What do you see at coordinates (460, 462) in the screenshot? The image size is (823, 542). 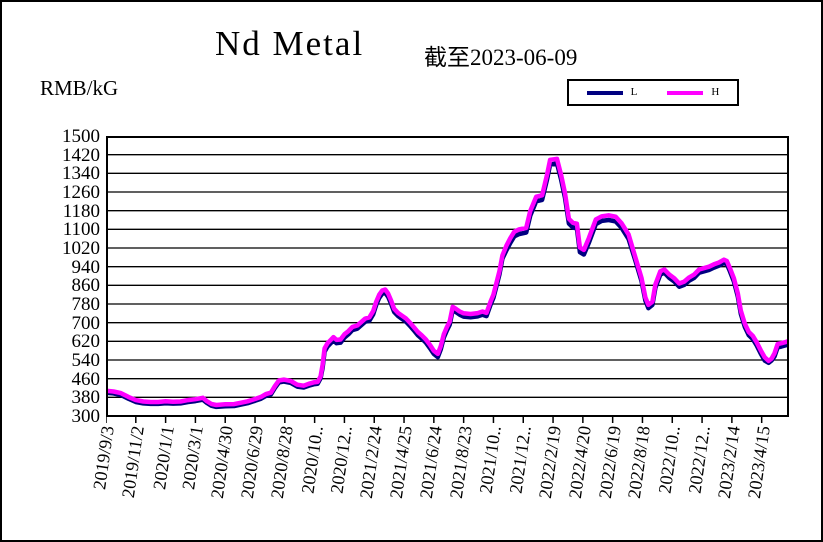 I see `x-tick-label-12: 2021/8/23` at bounding box center [460, 462].